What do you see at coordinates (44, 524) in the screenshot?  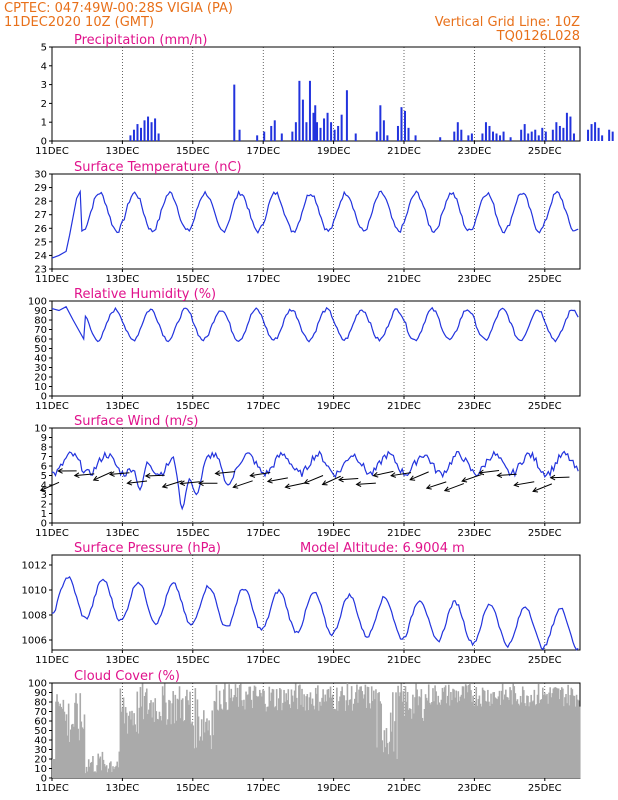 I see `y-tick-label: 0` at bounding box center [44, 524].